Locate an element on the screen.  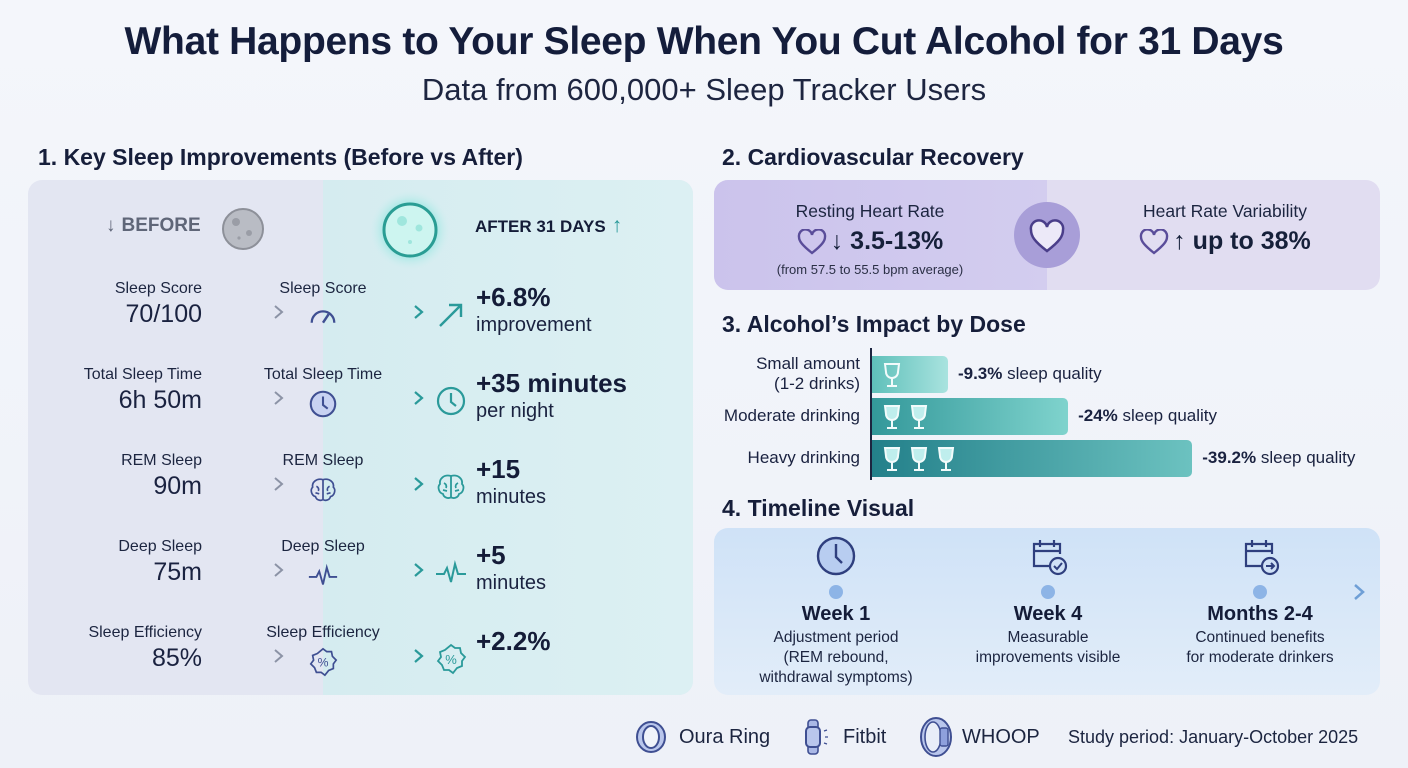
milestone-description-line: Continued benefits is located at coordinates (1260, 637).